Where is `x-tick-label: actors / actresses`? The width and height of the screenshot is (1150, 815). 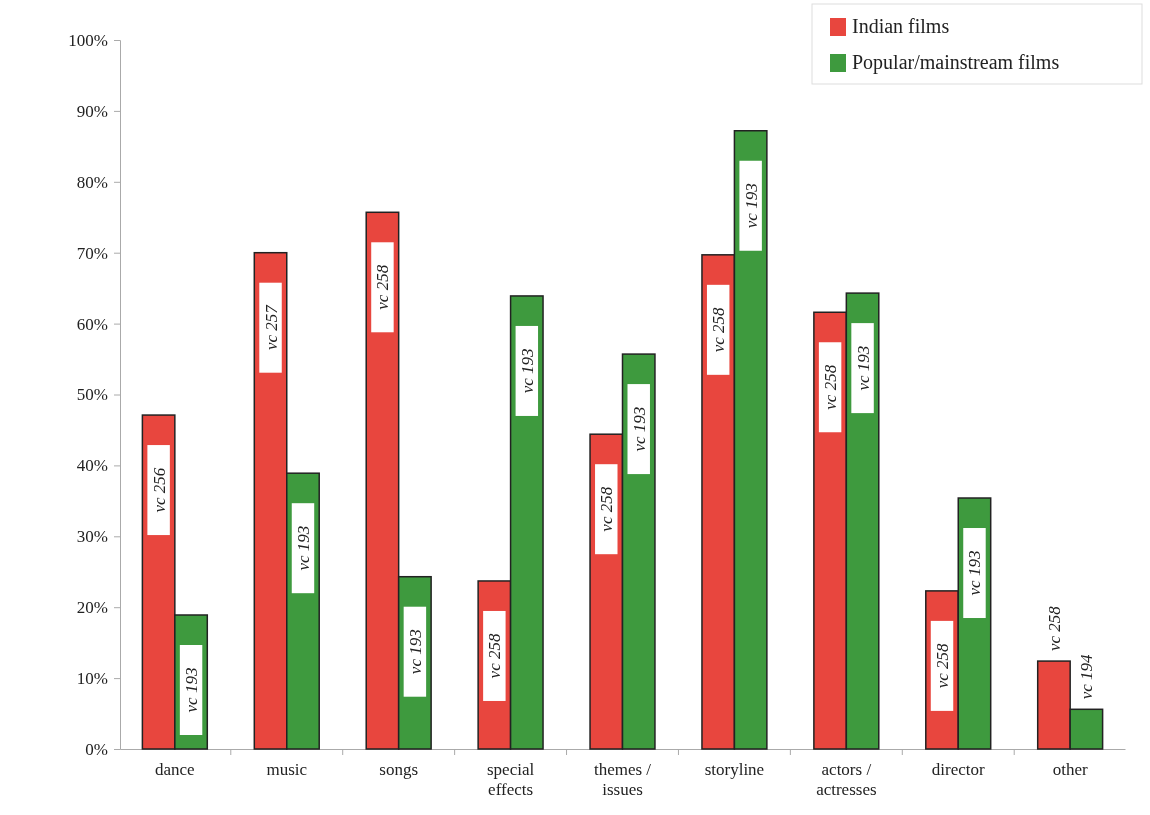 x-tick-label: actors / actresses is located at coordinates (846, 780).